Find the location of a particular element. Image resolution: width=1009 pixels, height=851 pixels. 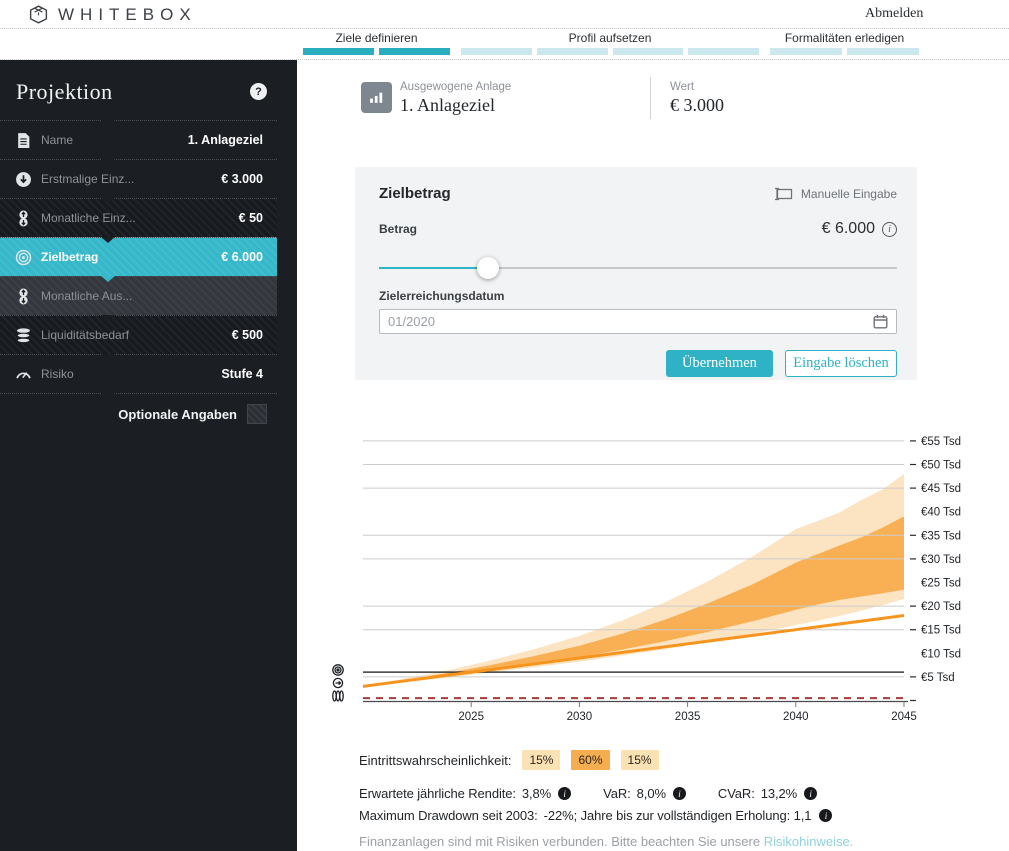

drawdown-info-icon: i is located at coordinates (826, 815).